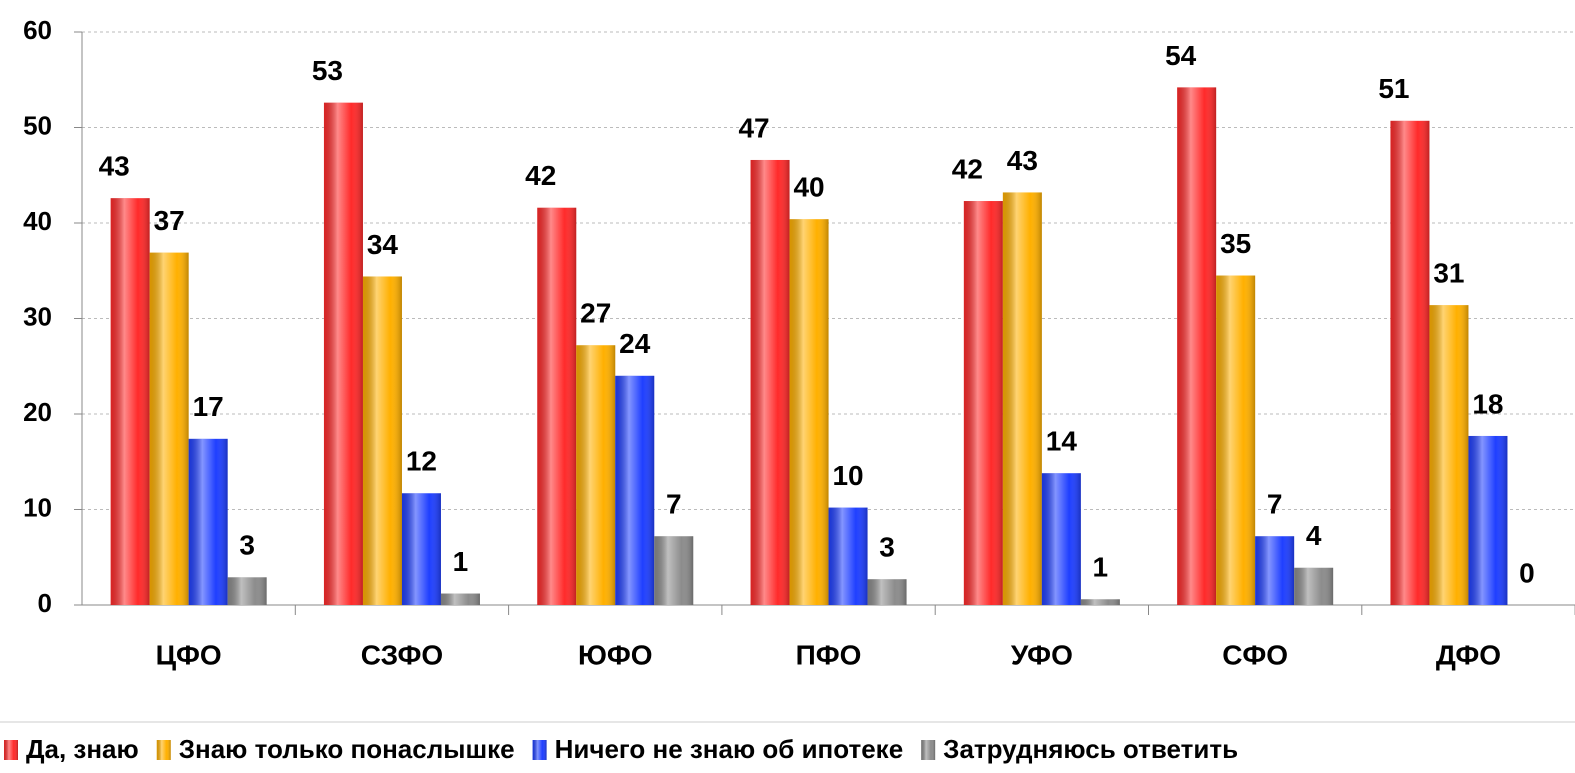  I want to click on y-tick-label: 40, so click(37, 221).